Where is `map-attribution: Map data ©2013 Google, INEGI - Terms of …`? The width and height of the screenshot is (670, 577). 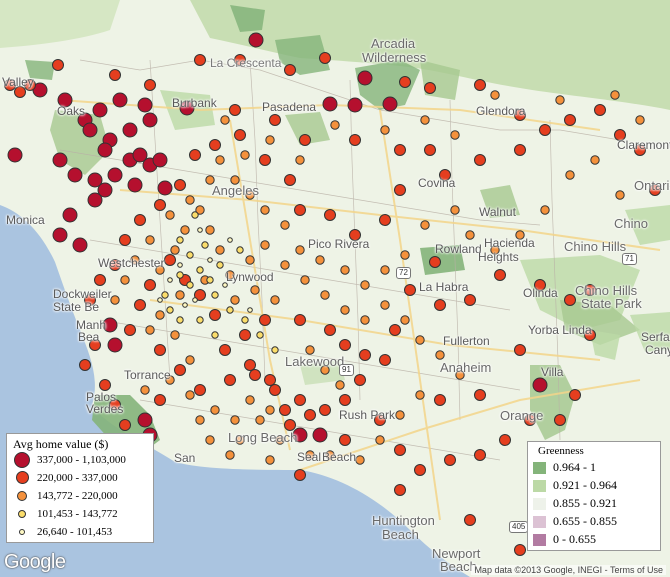 map-attribution: Map data ©2013 Google, INEGI - Terms of … is located at coordinates (568, 570).